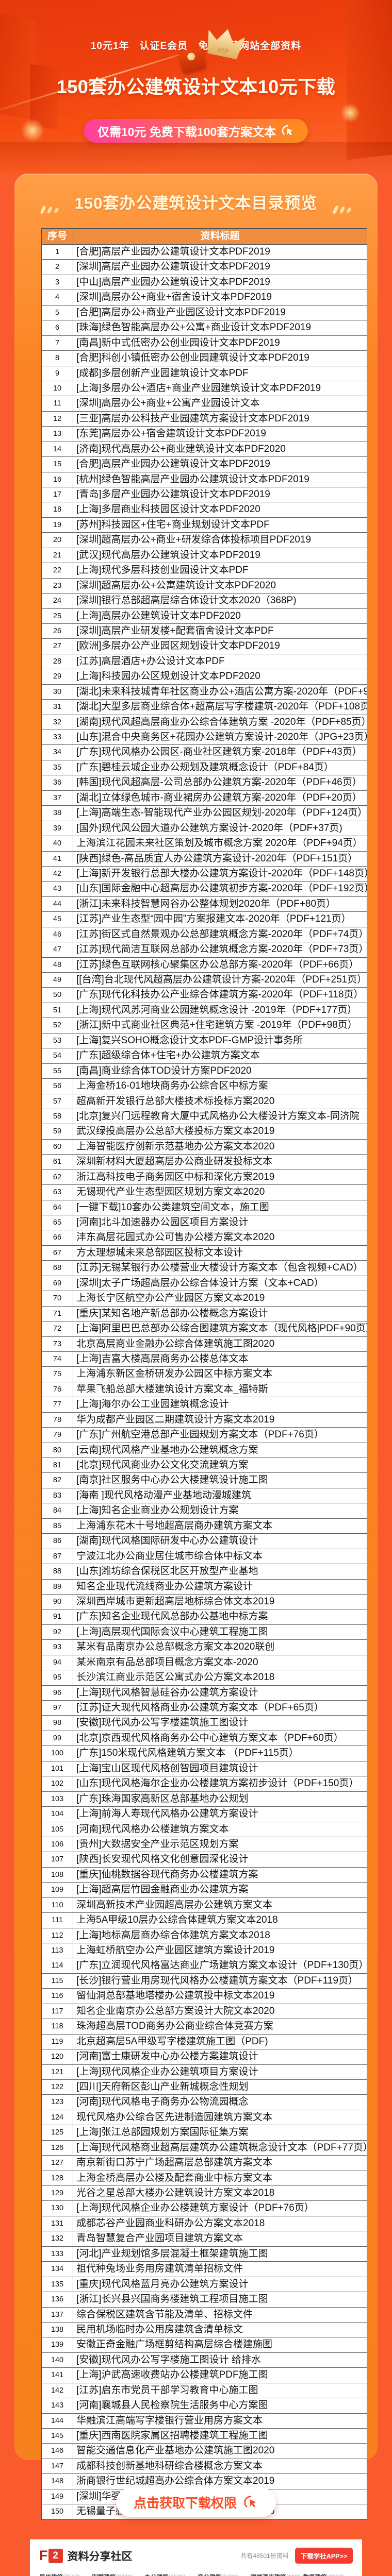 Image resolution: width=392 pixels, height=2576 pixels. What do you see at coordinates (57, 1723) in the screenshot?
I see `row-number: 98` at bounding box center [57, 1723].